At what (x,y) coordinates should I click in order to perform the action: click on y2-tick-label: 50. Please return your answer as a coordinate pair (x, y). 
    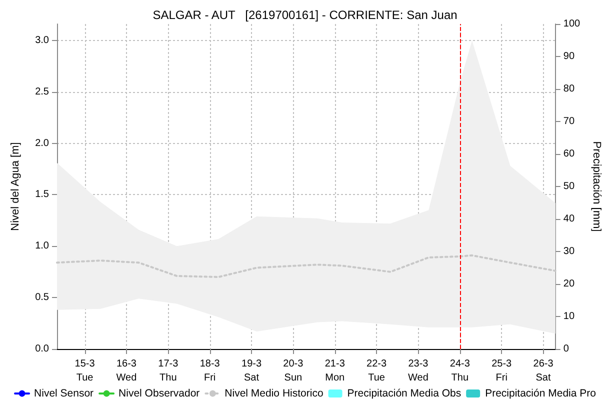
    Looking at the image, I should click on (569, 186).